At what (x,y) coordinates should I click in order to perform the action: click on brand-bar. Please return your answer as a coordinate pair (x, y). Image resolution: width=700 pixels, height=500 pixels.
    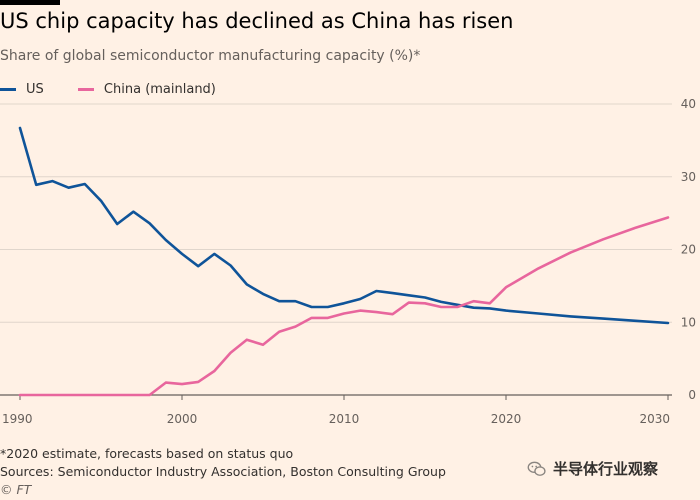
    Looking at the image, I should click on (30, 2).